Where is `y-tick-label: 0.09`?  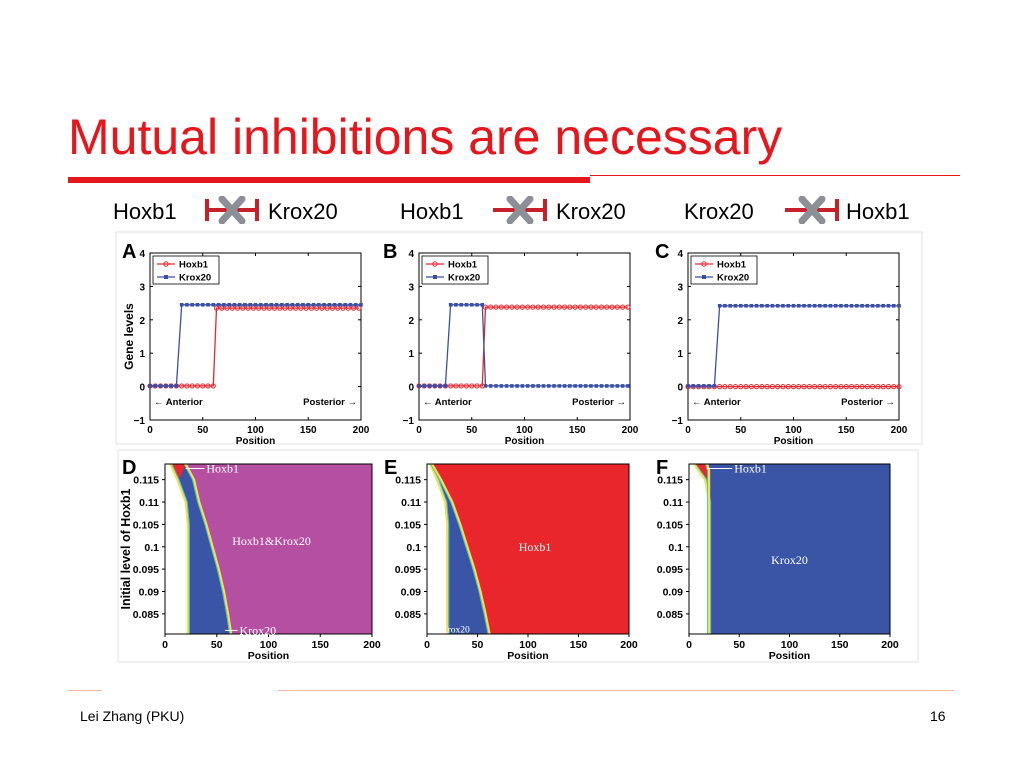
y-tick-label: 0.09 is located at coordinates (149, 593).